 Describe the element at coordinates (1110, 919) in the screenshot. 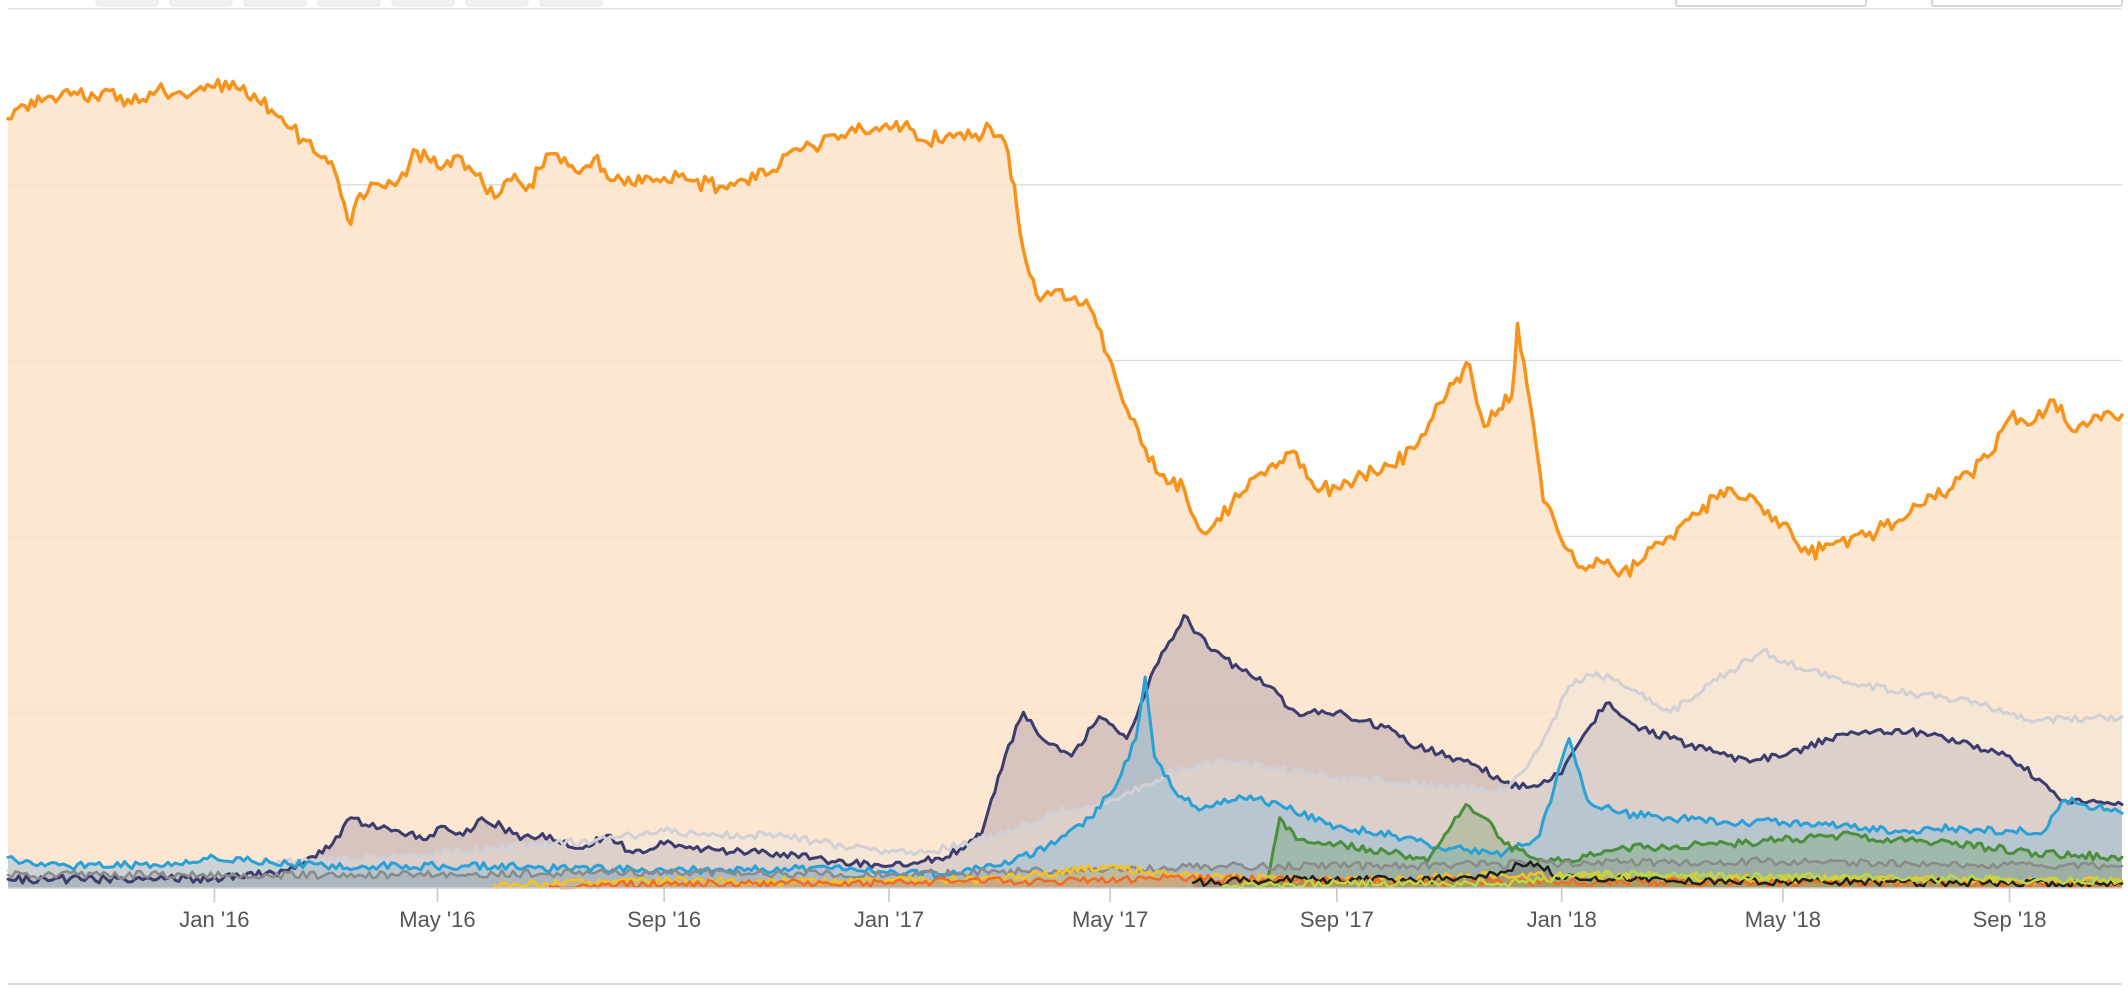

I see `x-tick-label-5: May '17` at that location.